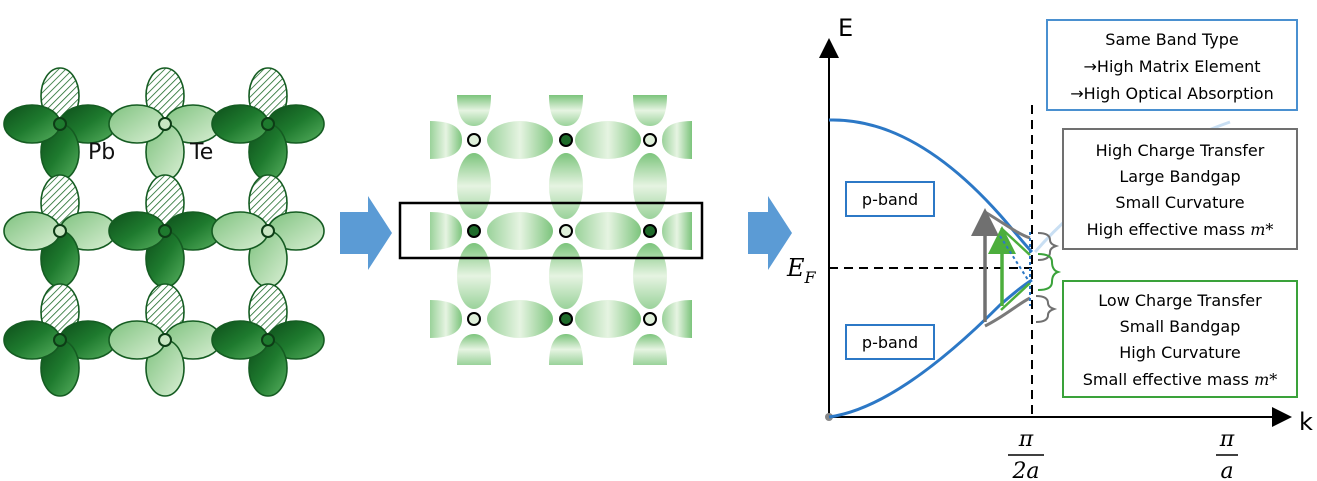  What do you see at coordinates (1049, 272) in the screenshot?
I see `green-brace` at bounding box center [1049, 272].